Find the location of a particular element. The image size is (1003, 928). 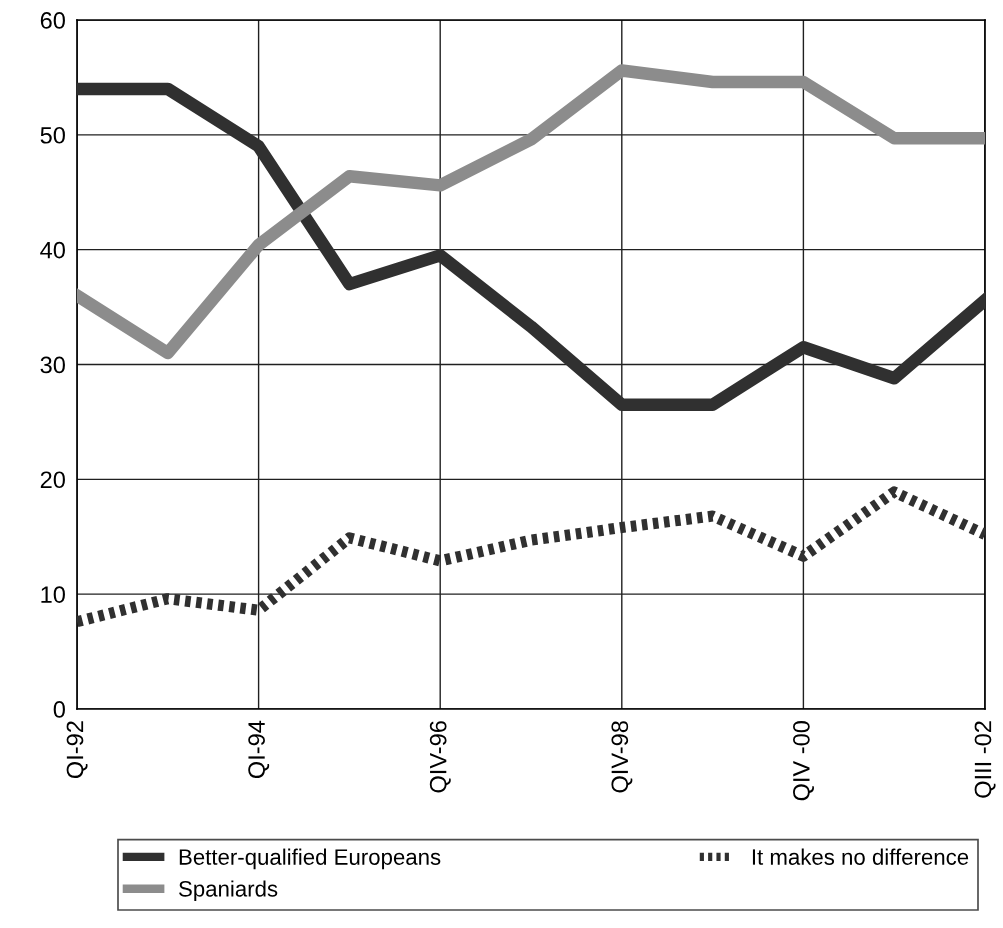

y-tick-label: 40 is located at coordinates (52, 250).